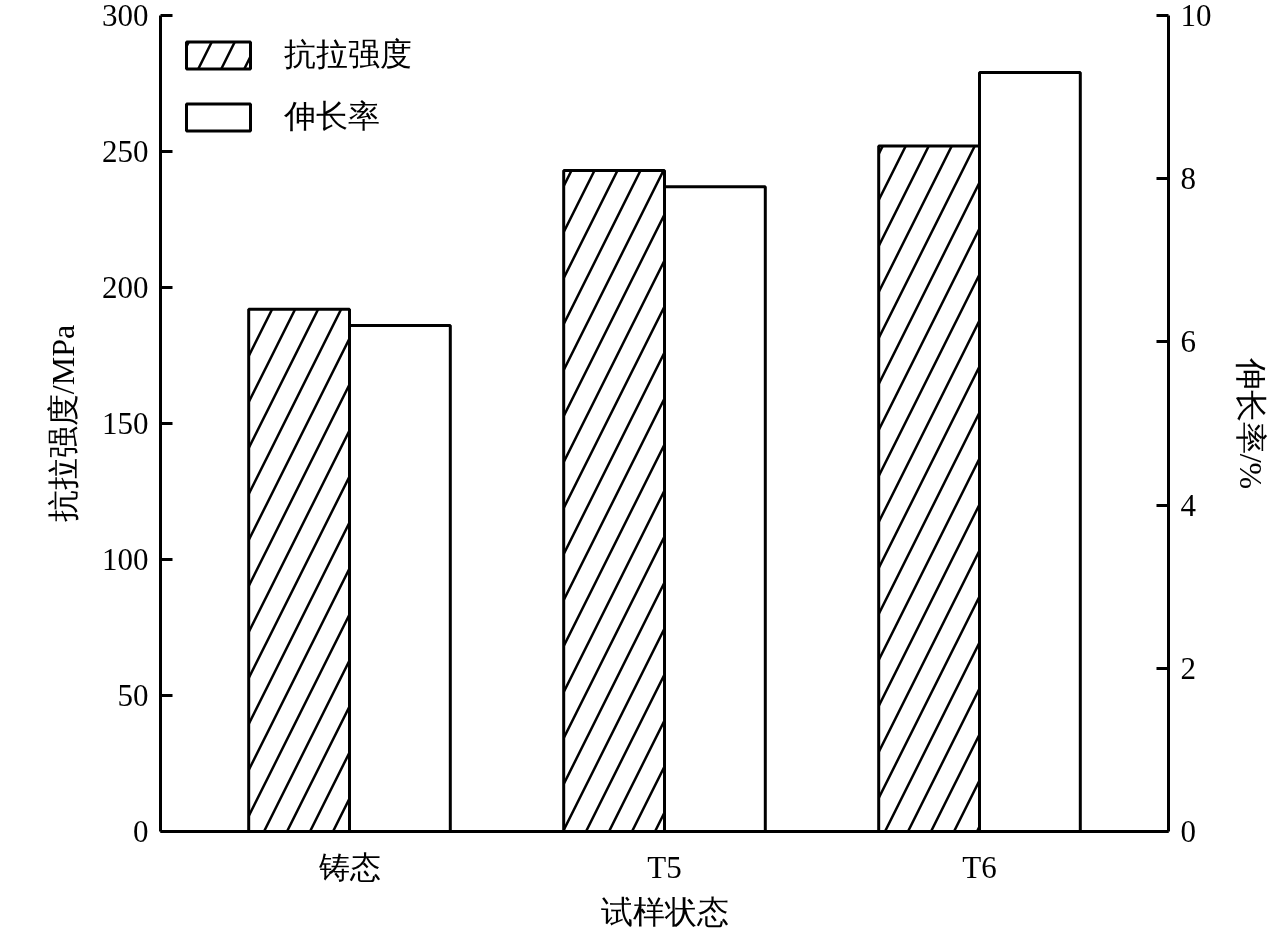 This screenshot has height=942, width=1280. What do you see at coordinates (125, 423) in the screenshot?
I see `y-tick-label: 150` at bounding box center [125, 423].